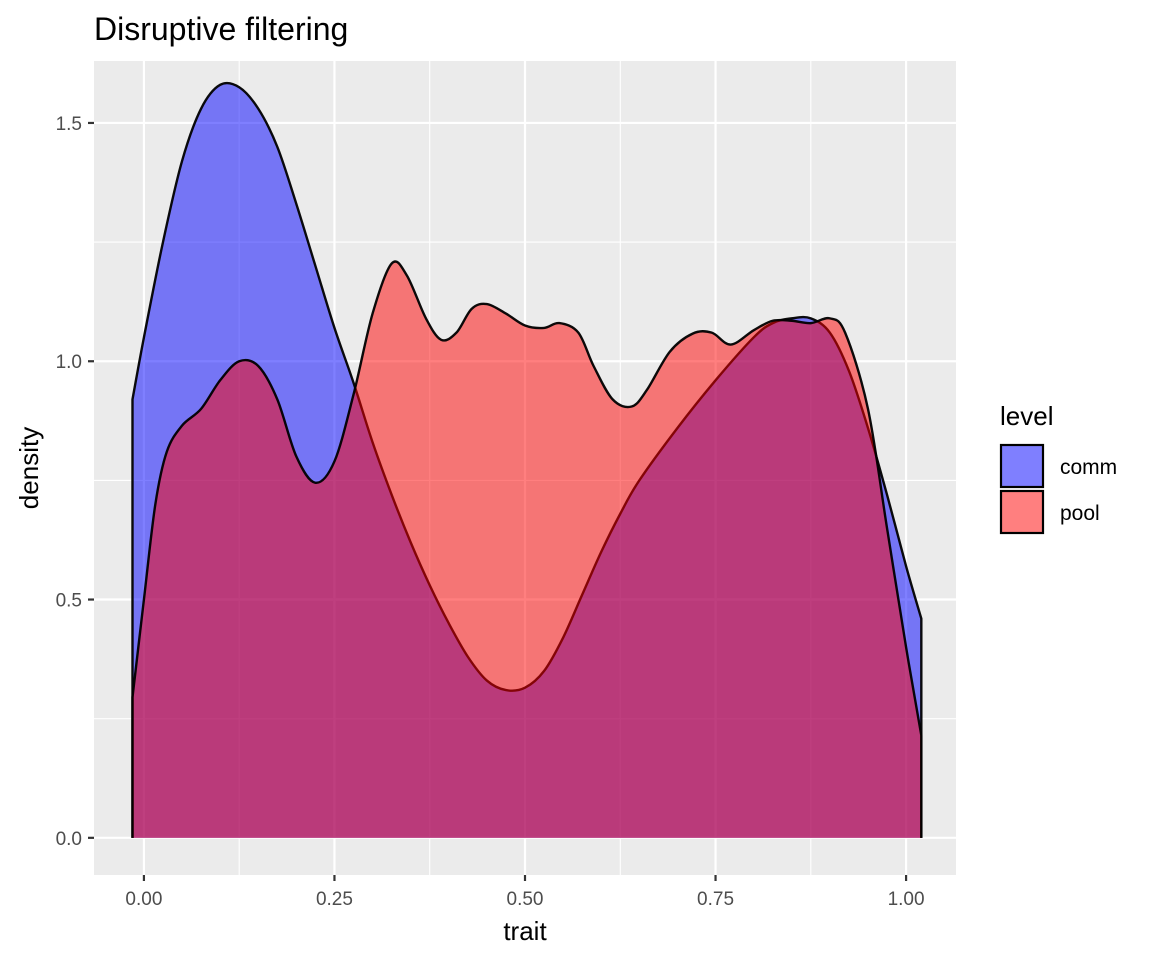  What do you see at coordinates (221, 29) in the screenshot?
I see `chart-title: Disruptive filtering` at bounding box center [221, 29].